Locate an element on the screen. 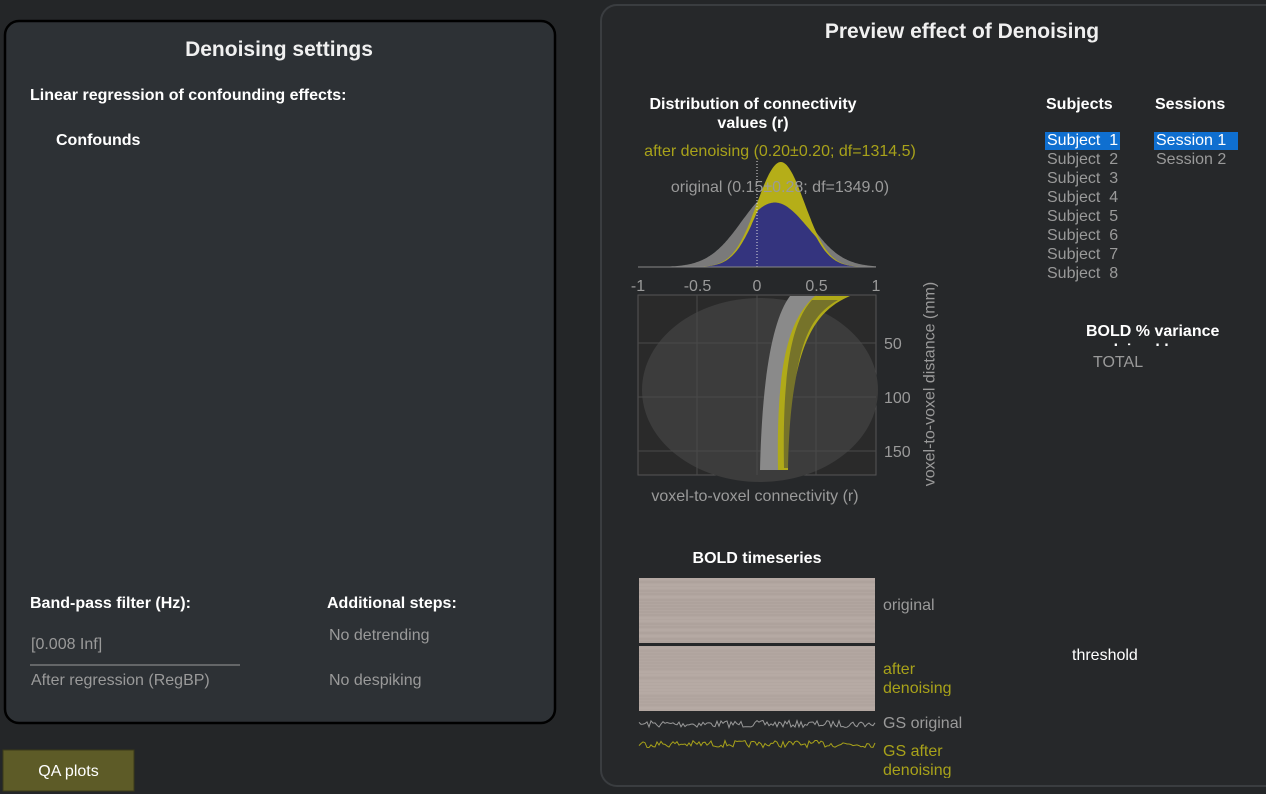 This screenshot has height=794, width=1266. subject-item: Subject 6 is located at coordinates (1083, 235).